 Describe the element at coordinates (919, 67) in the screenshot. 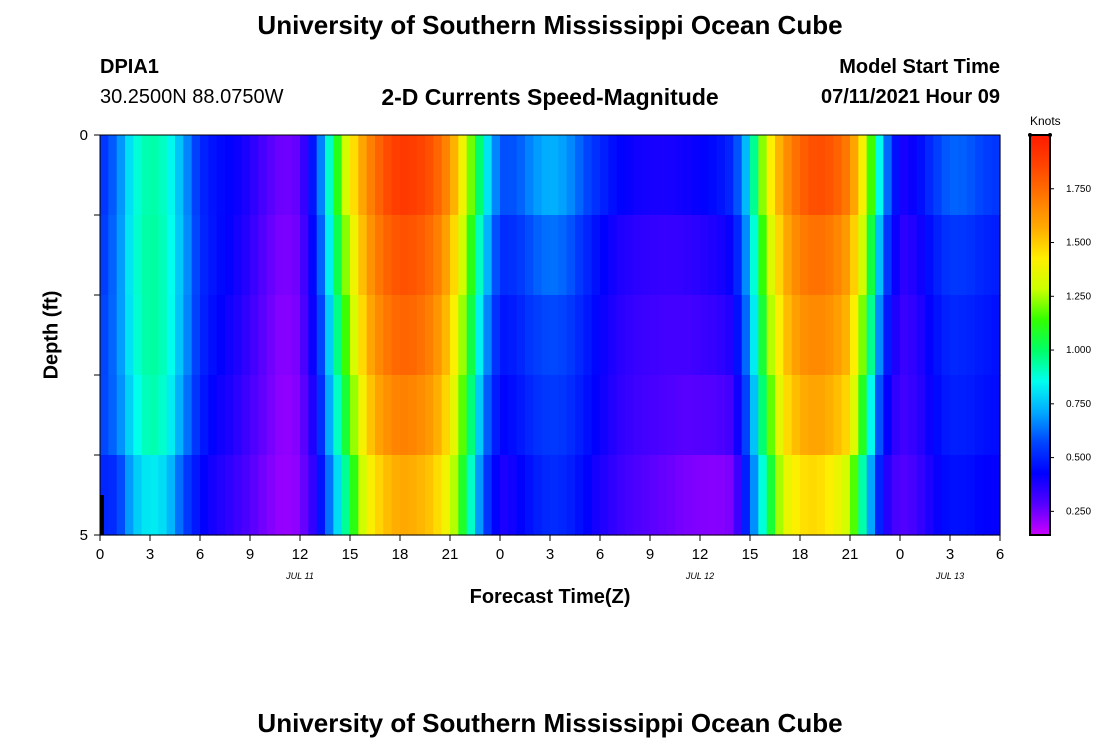

I see `model-start-label: Model Start Time` at that location.